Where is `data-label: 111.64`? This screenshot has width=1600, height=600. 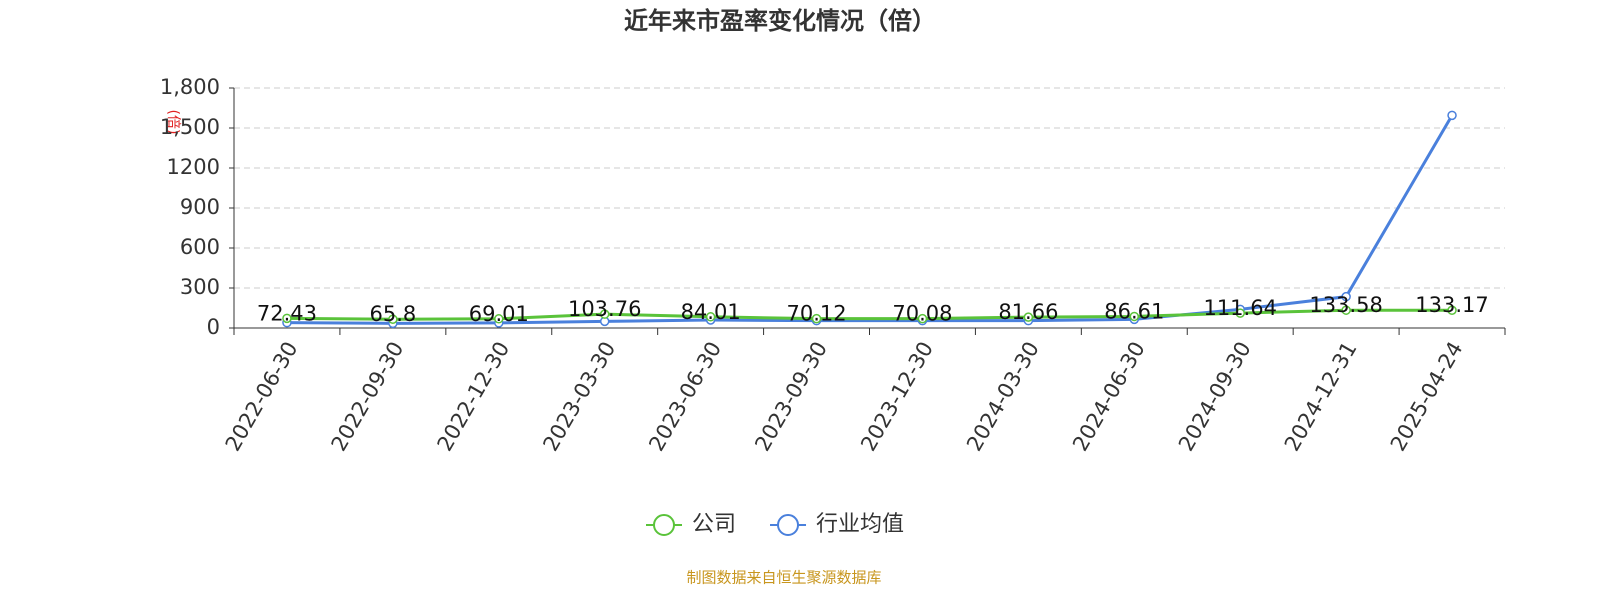 data-label: 111.64 is located at coordinates (1239, 308).